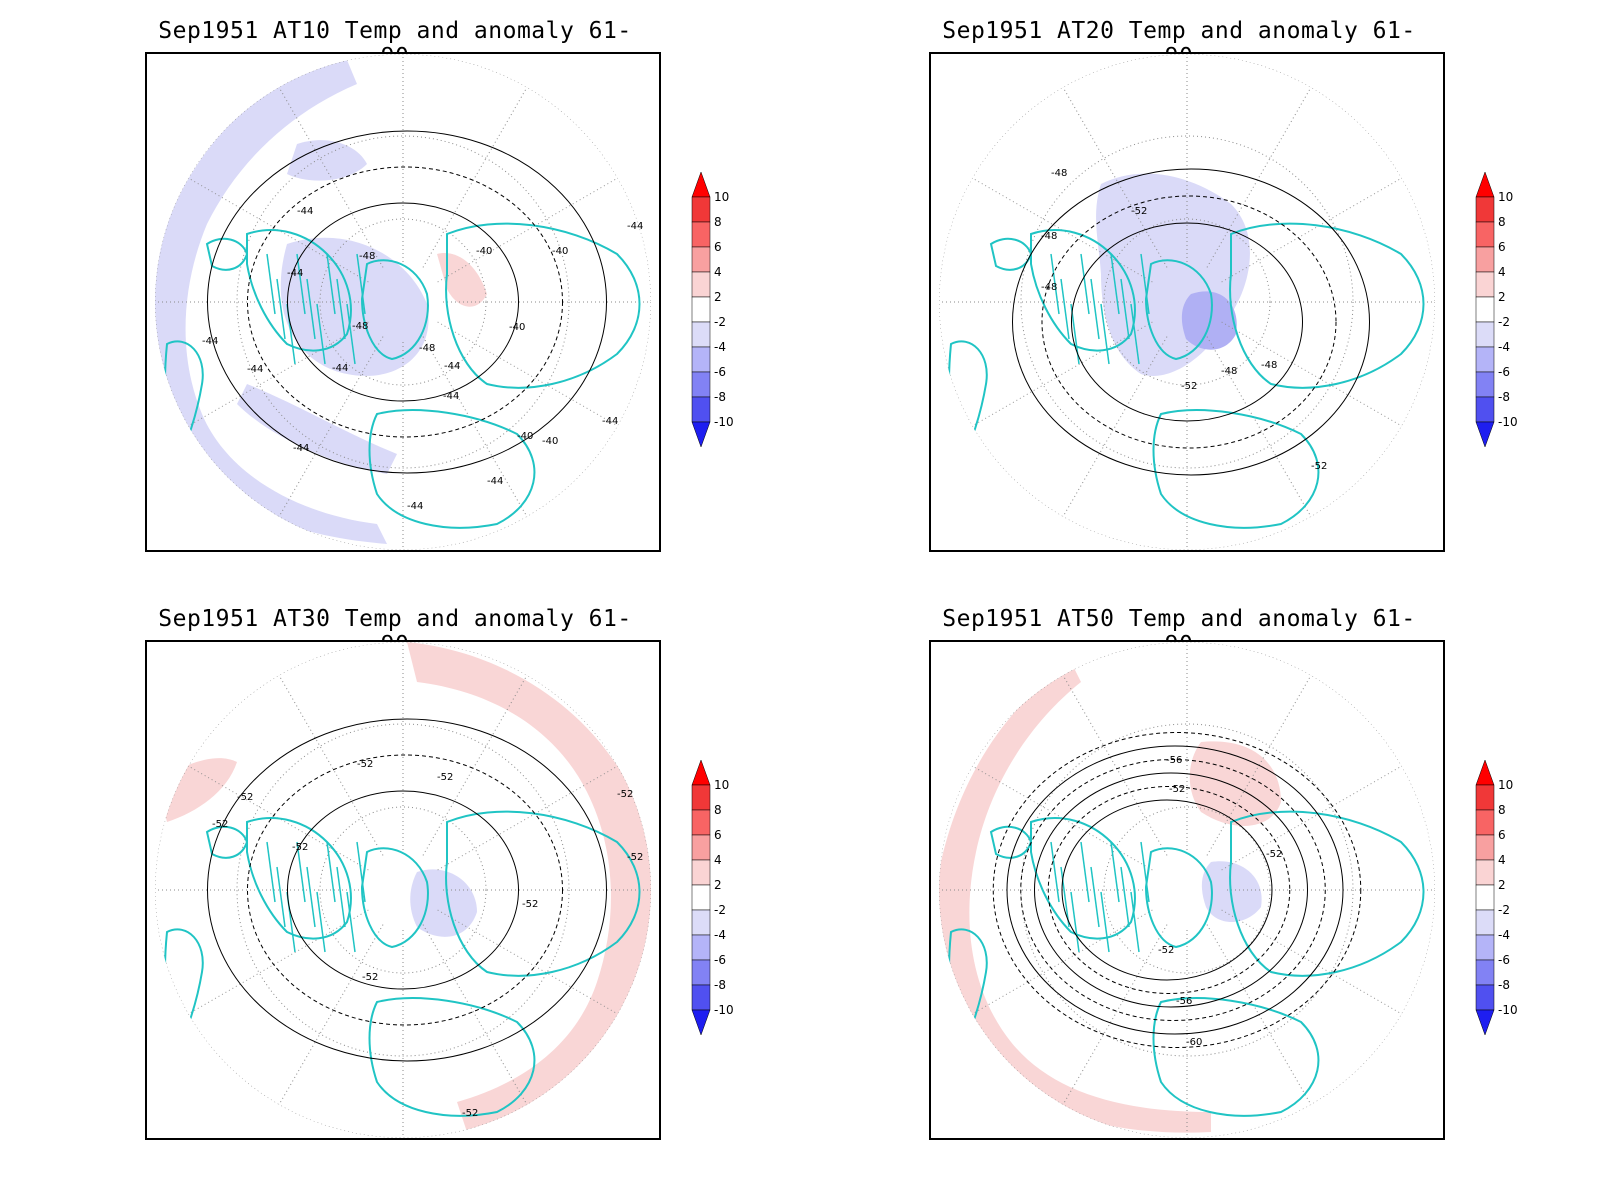 The height and width of the screenshot is (1200, 1600). Describe the element at coordinates (1509, 314) in the screenshot. I see `colorbar-1: 10 8 6 4 2 -2 -4 -6 -8 -10` at that location.